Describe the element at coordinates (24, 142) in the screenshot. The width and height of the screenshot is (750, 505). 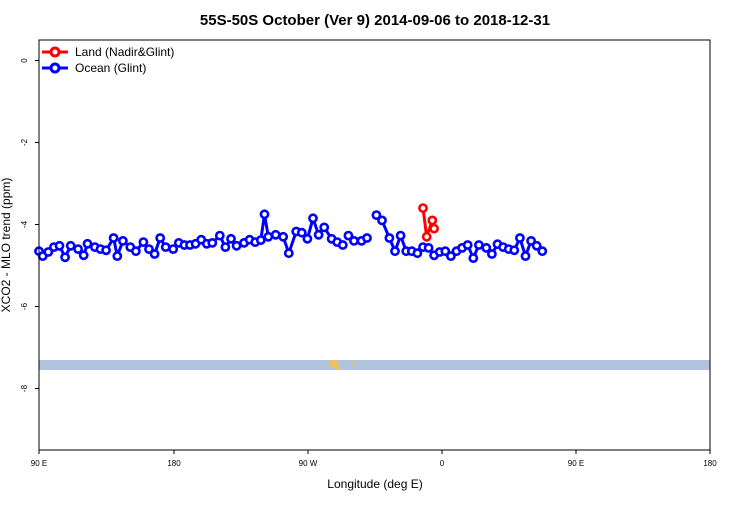
I see `y-tick-label: -2` at that location.